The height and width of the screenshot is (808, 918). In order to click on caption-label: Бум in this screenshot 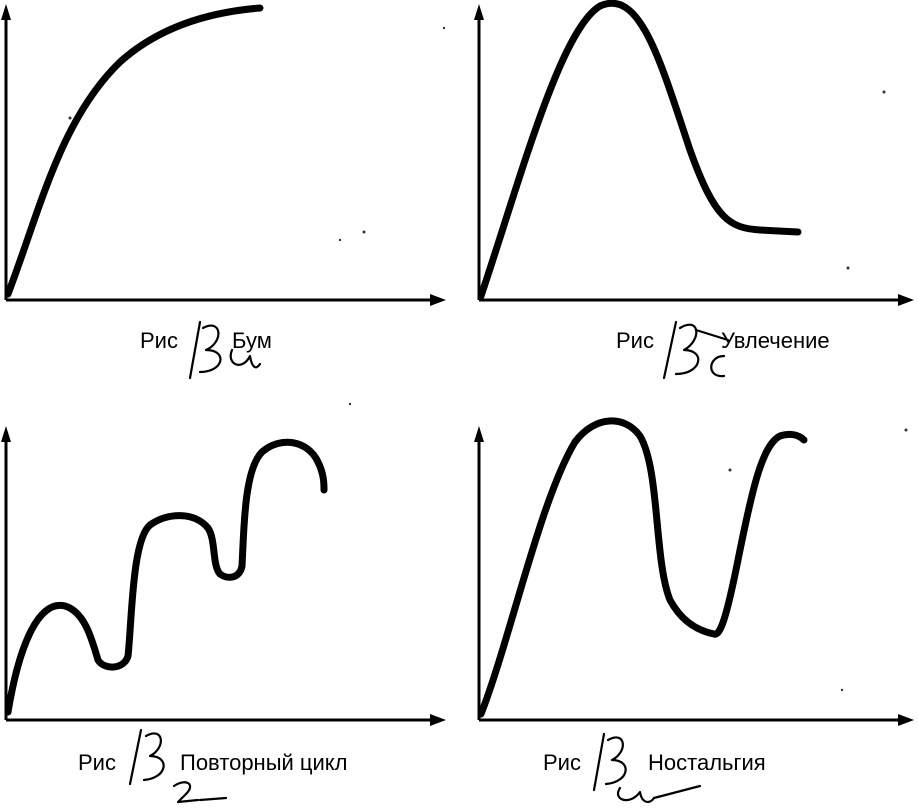, I will do `click(252, 340)`.